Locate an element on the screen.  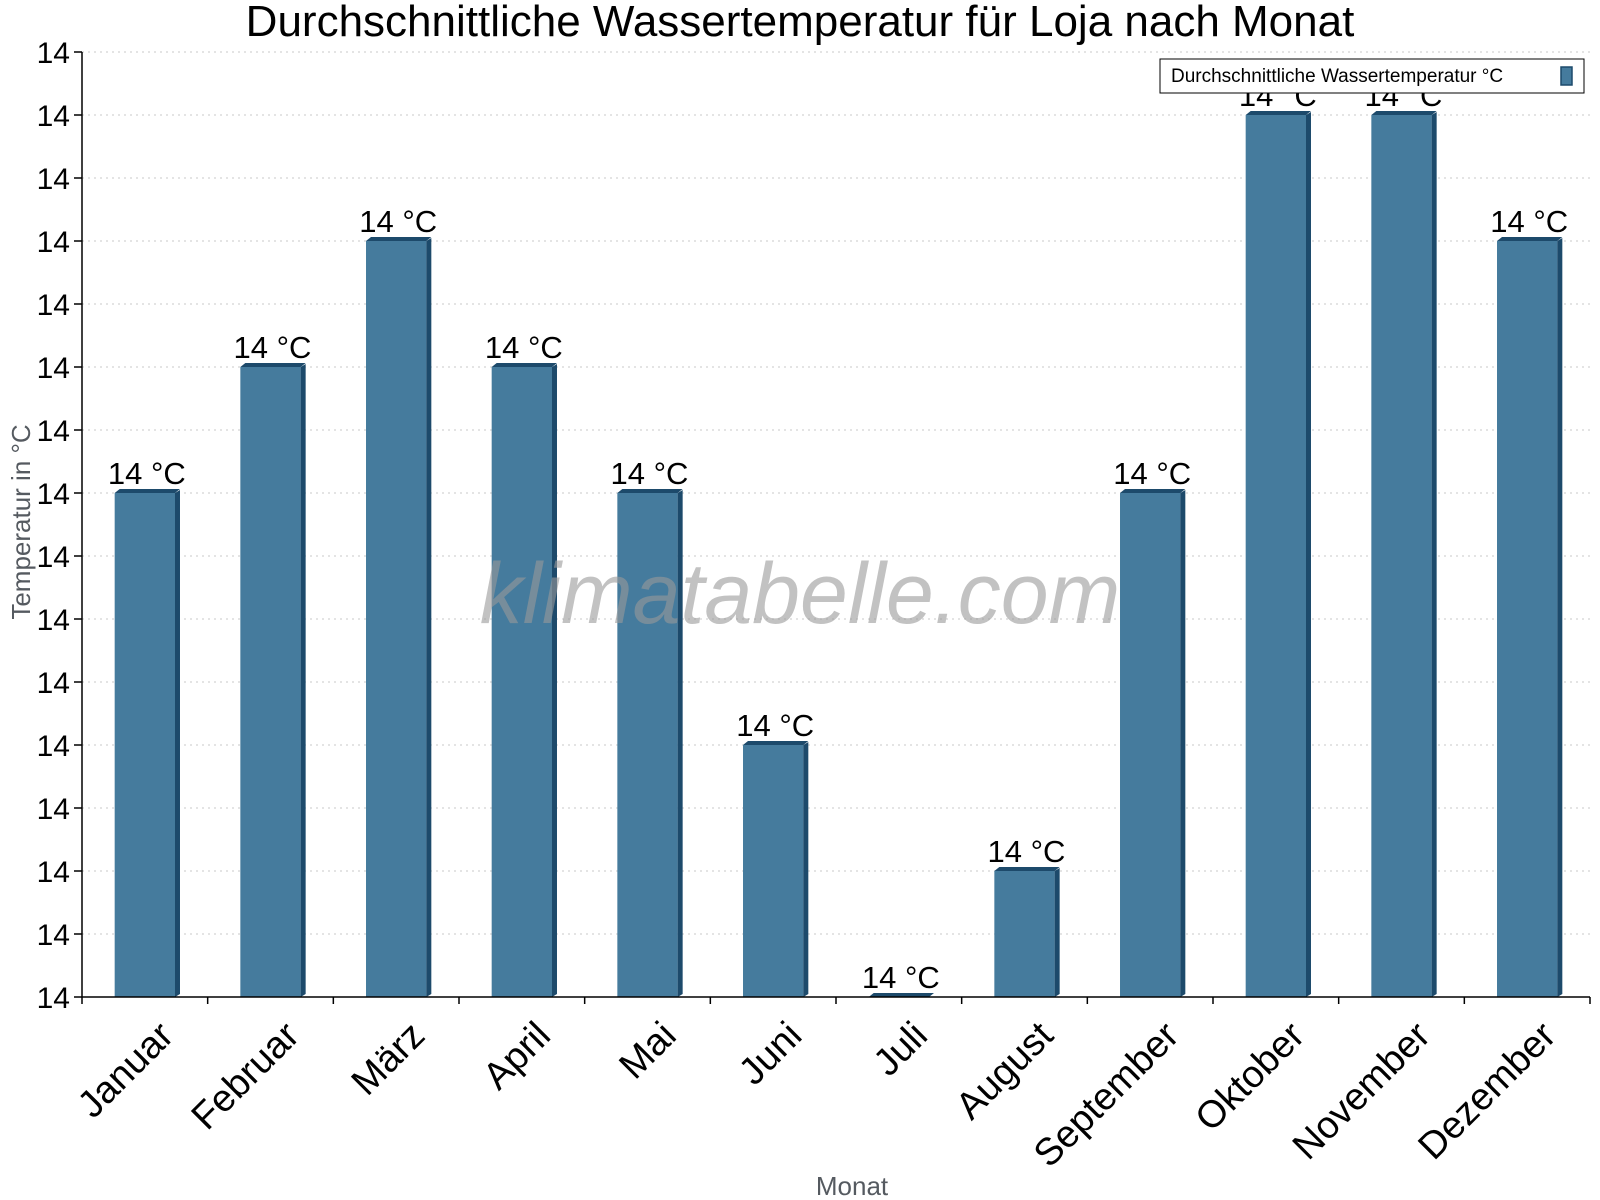
x-tick-label: Februar is located at coordinates (246, 1076).